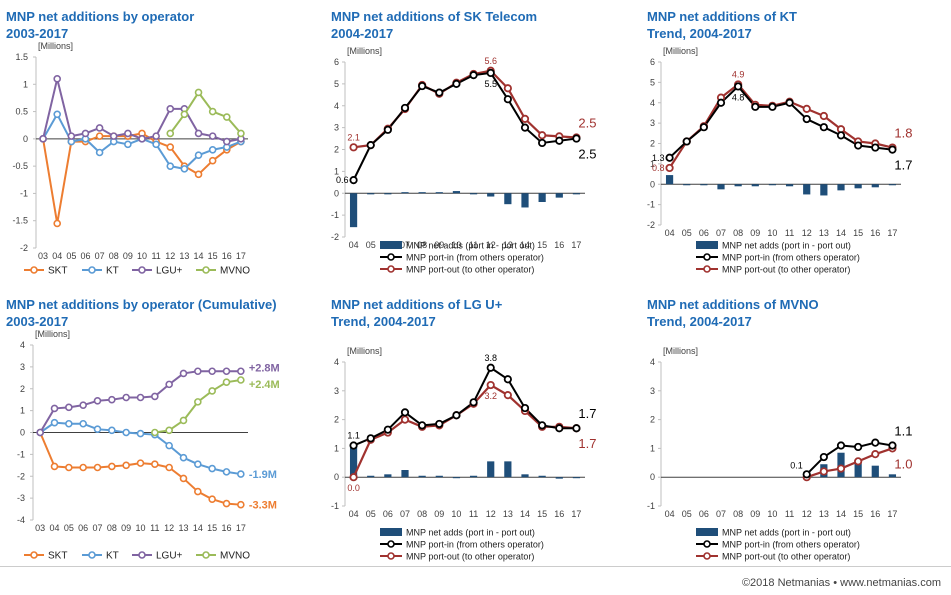 This screenshot has width=951, height=595. I want to click on p3-y-tick-label: 2, so click(652, 144).